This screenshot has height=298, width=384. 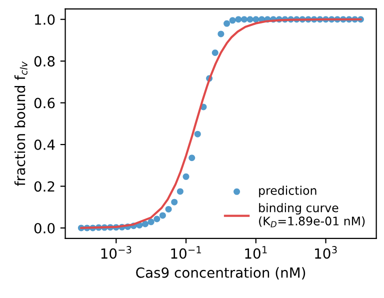 What do you see at coordinates (312, 215) in the screenshot?
I see `legend-label: binding curve (K$_{D}$=1.89e-01 nM)` at bounding box center [312, 215].